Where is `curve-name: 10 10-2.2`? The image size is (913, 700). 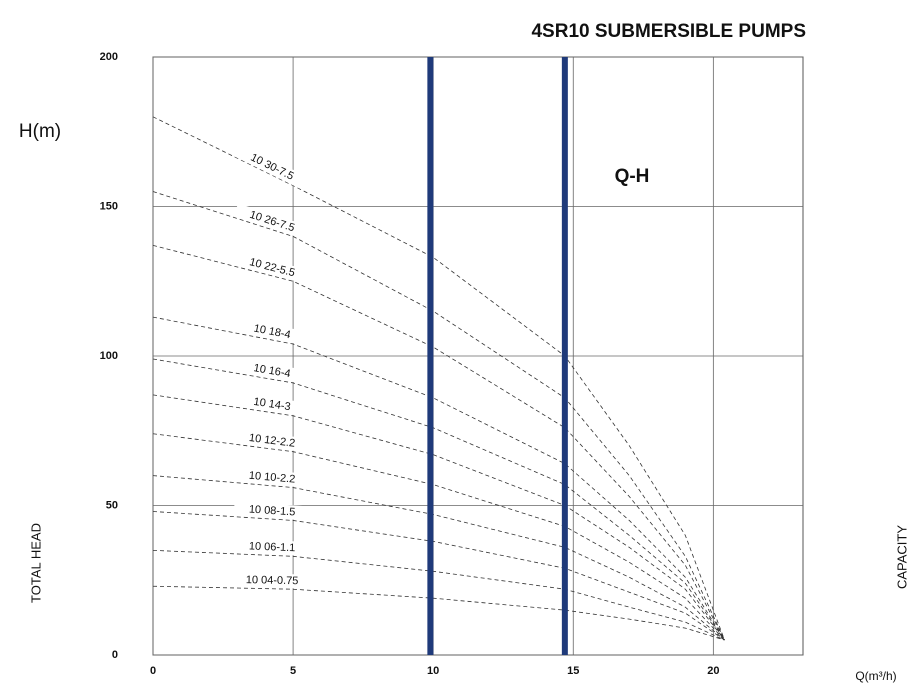 curve-name: 10 10-2.2 is located at coordinates (271, 478).